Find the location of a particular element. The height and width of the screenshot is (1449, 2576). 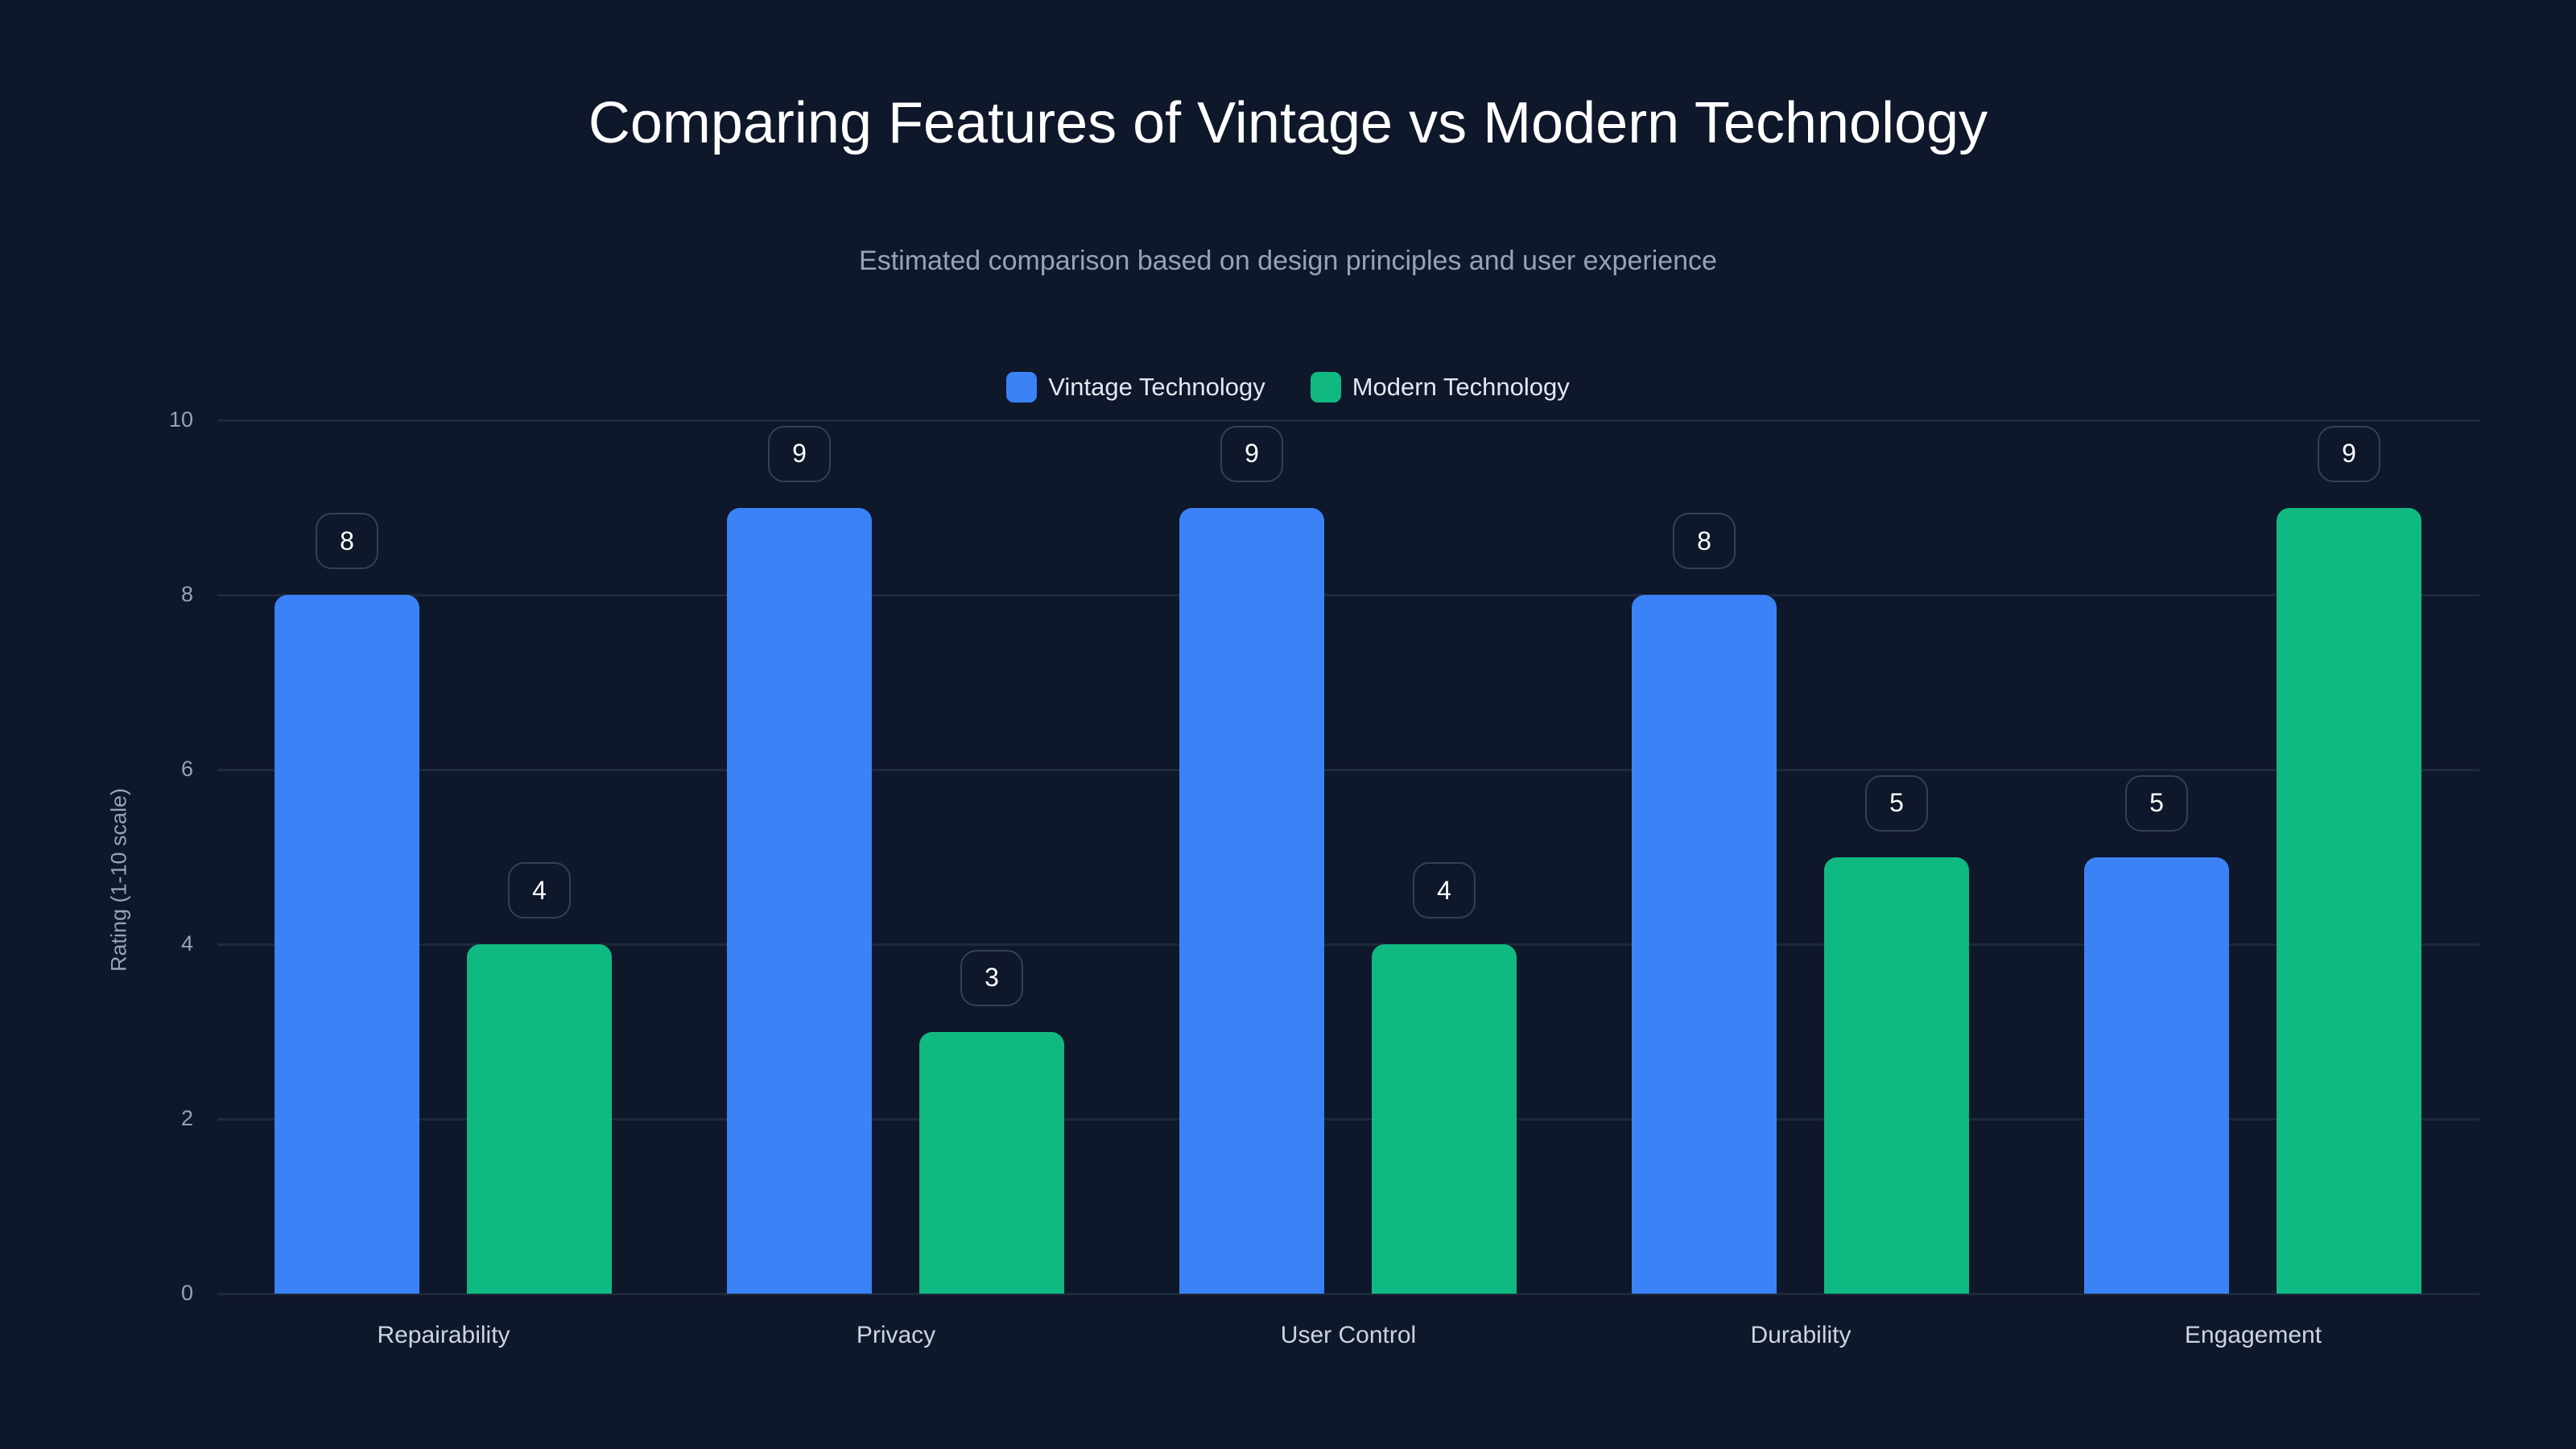

y-tick-label: 10 is located at coordinates (180, 419).